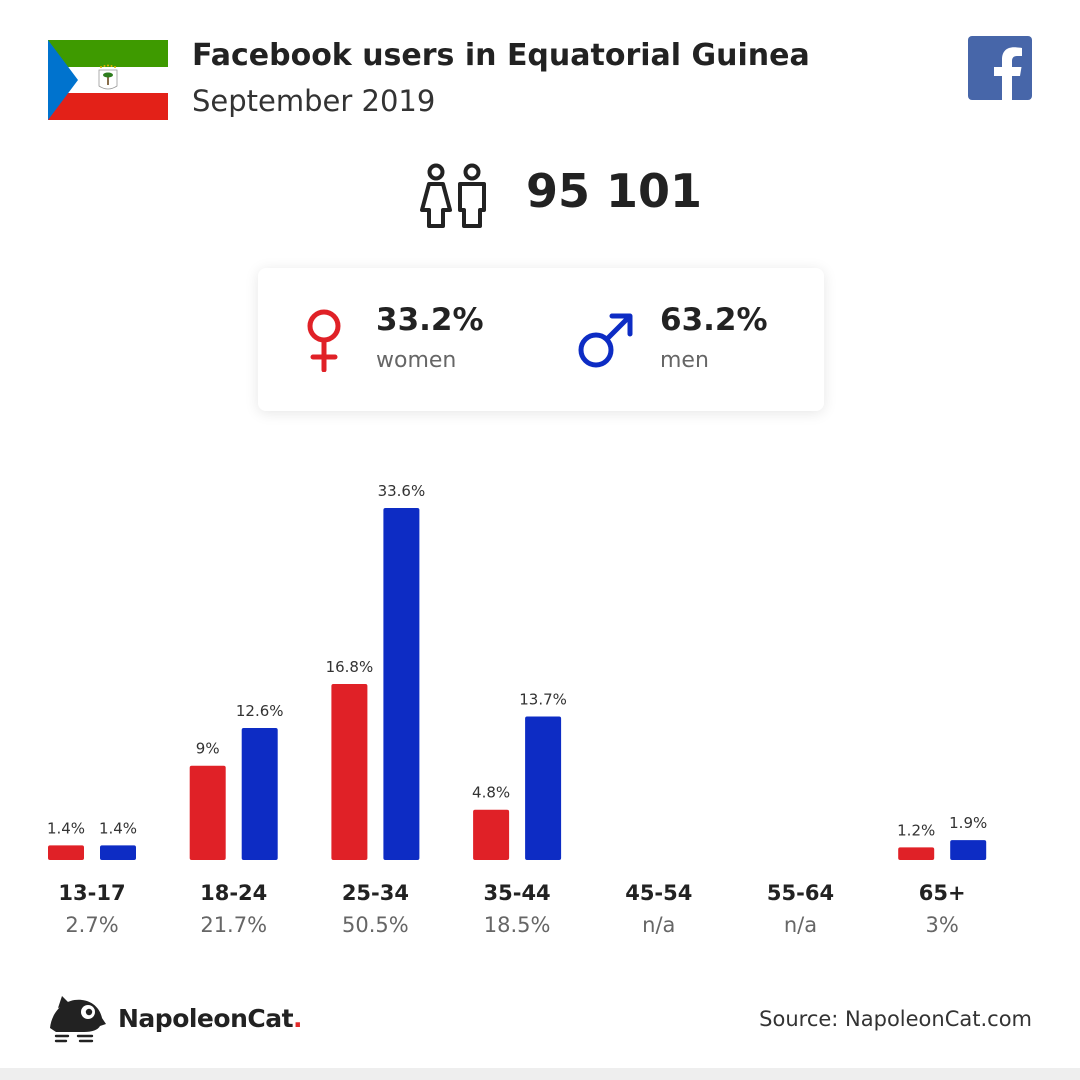 The width and height of the screenshot is (1080, 1080). I want to click on category-total-45-54: n/a, so click(658, 925).